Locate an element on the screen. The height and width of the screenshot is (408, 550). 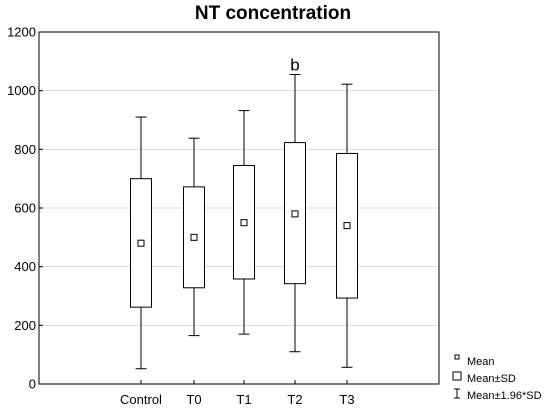
legend-sd-label: Mean±SD is located at coordinates (491, 379).